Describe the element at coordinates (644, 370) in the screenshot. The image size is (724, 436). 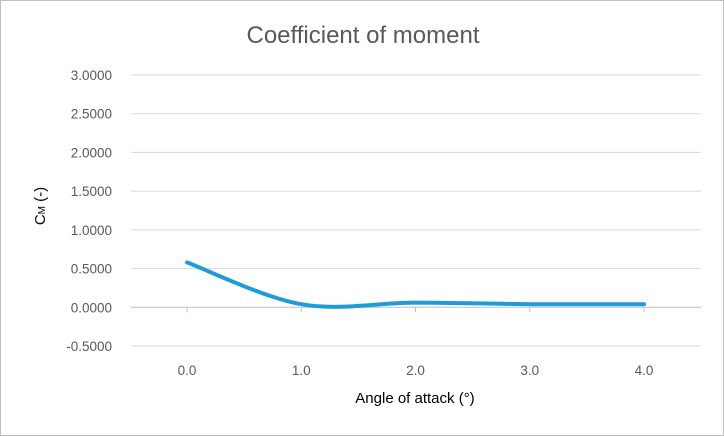
I see `x-tick-label: 4.0` at that location.